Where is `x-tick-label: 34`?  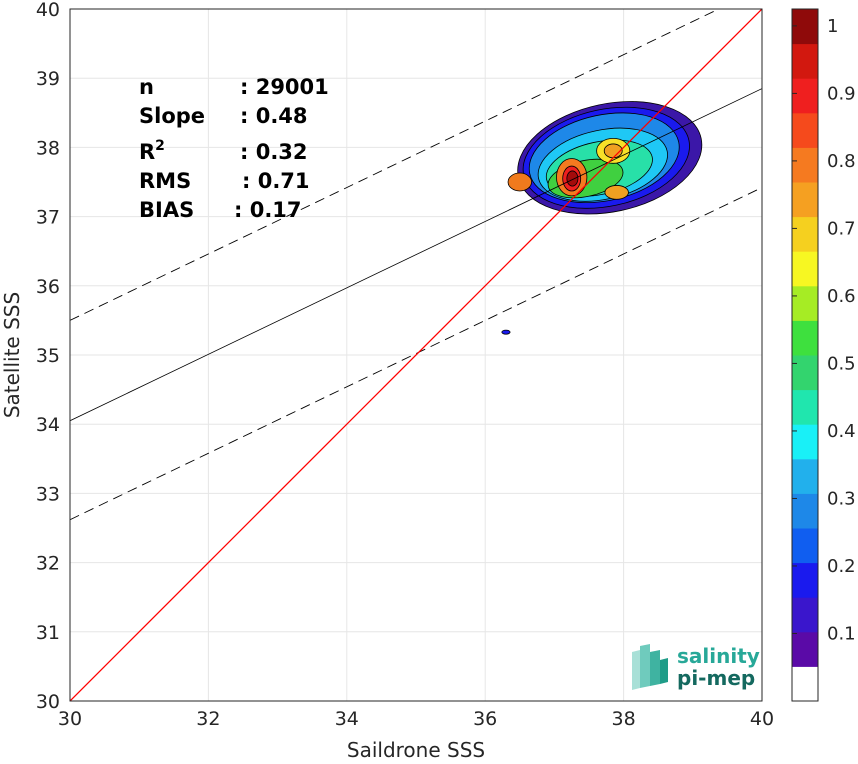 x-tick-label: 34 is located at coordinates (347, 719).